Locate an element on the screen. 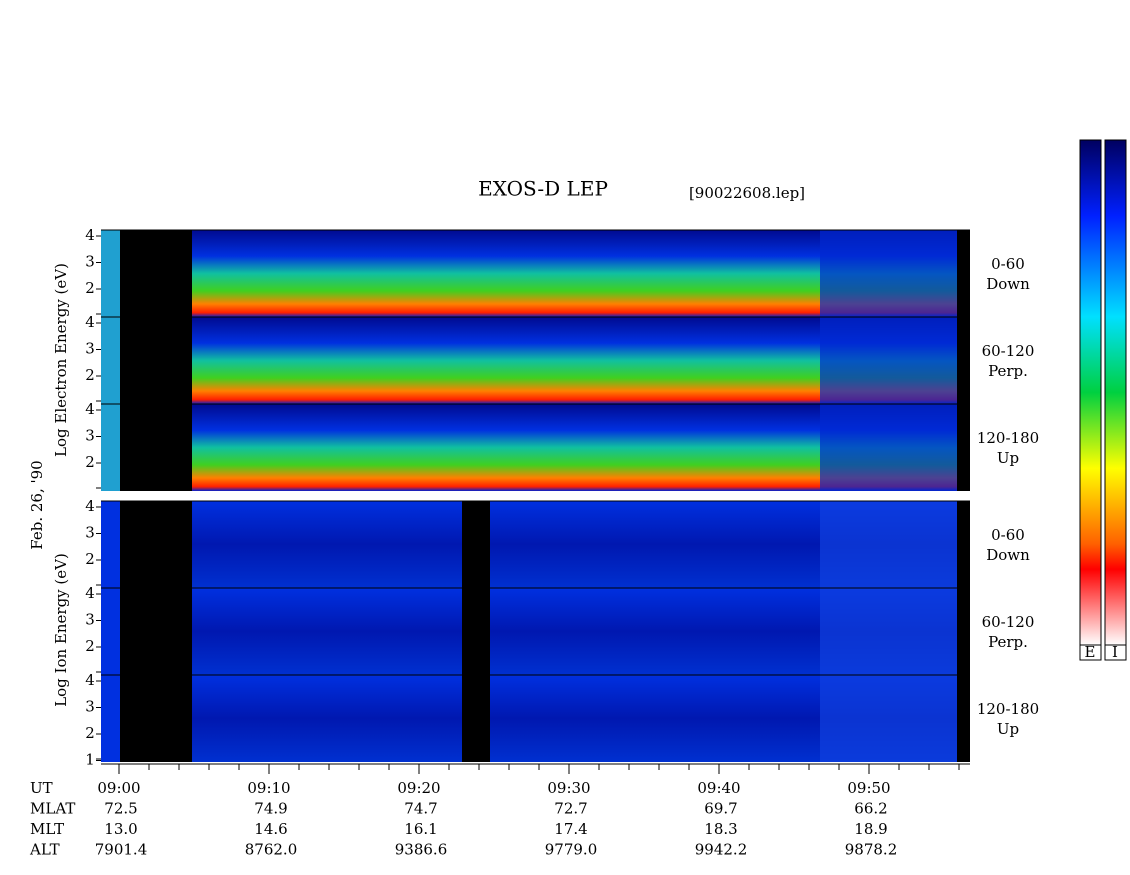  colorbars: E I is located at coordinates (1103, 400).